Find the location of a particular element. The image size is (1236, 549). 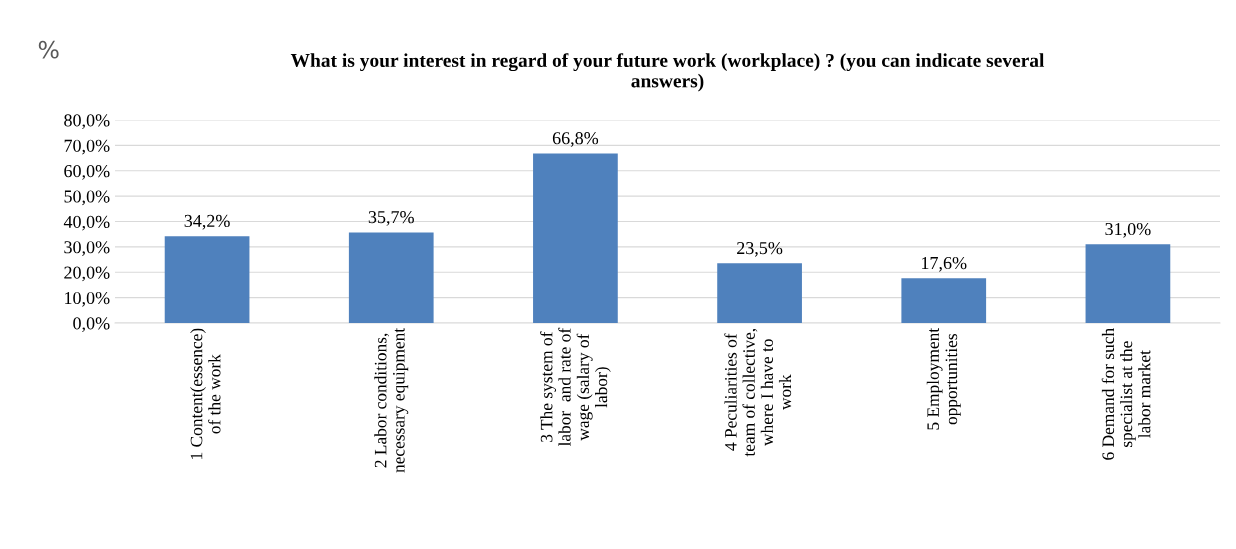

y-tick-label: 10,0% is located at coordinates (87, 299).